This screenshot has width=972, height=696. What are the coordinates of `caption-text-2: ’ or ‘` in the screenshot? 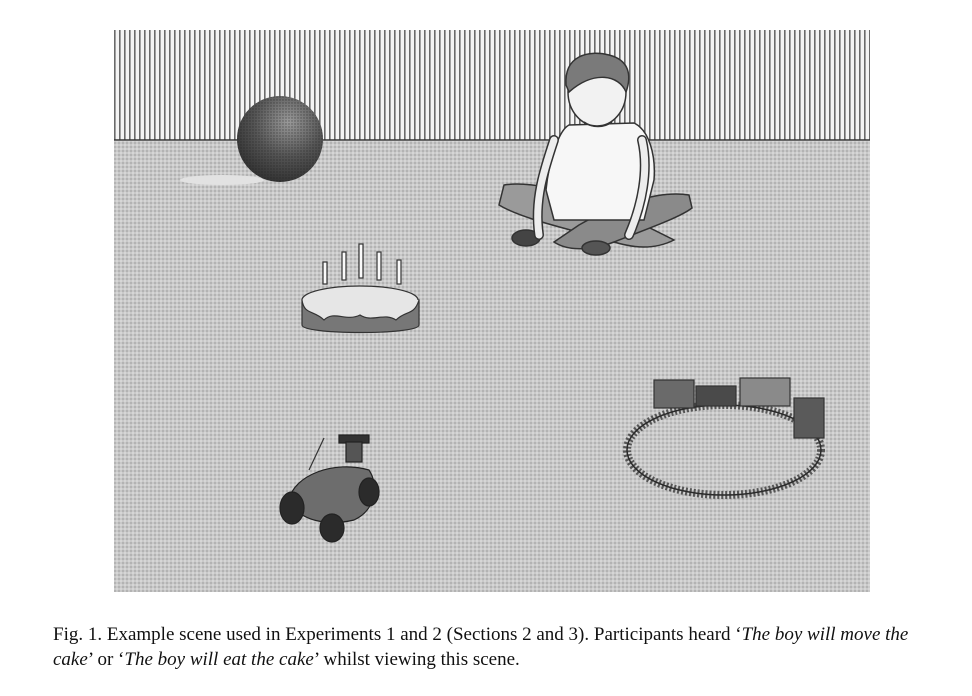 It's located at (106, 659).